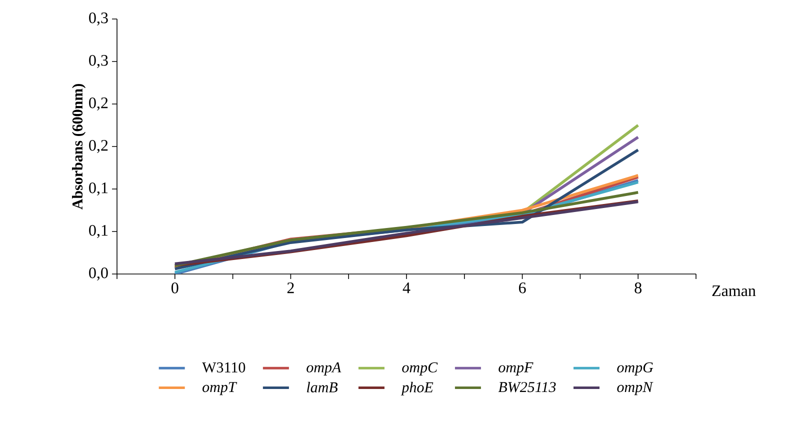  I want to click on legend-label: ompG, so click(635, 369).